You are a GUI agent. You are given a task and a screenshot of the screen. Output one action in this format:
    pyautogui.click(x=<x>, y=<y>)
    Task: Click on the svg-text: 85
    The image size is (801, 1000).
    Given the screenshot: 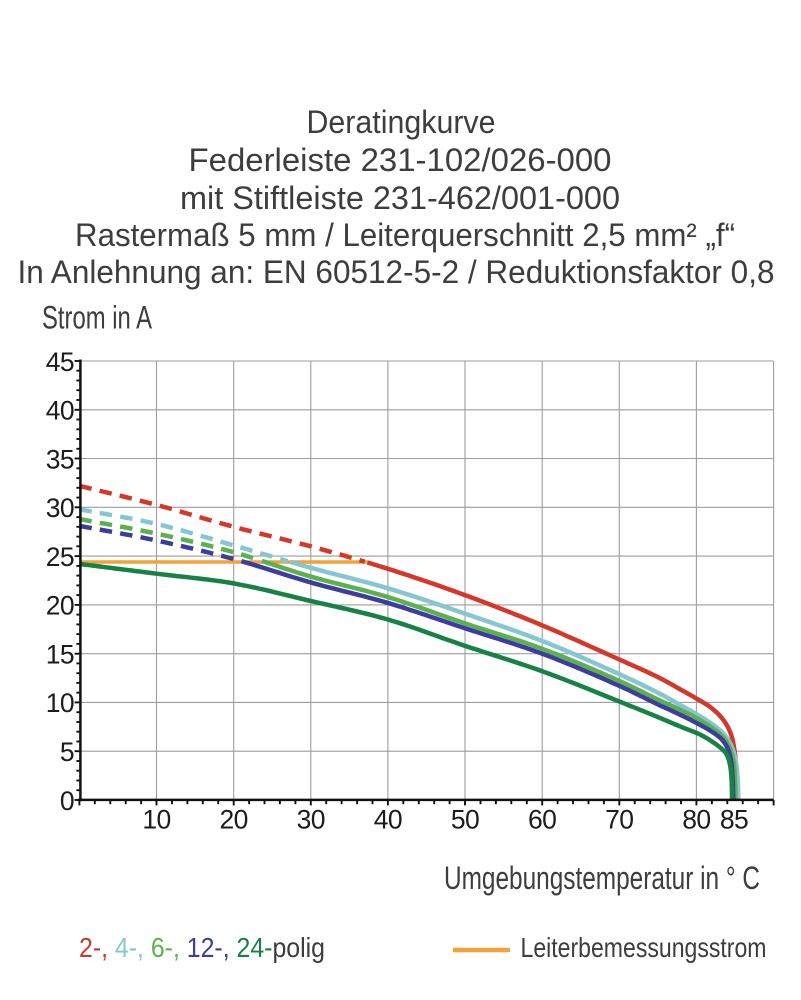 What is the action you would take?
    pyautogui.click(x=734, y=820)
    